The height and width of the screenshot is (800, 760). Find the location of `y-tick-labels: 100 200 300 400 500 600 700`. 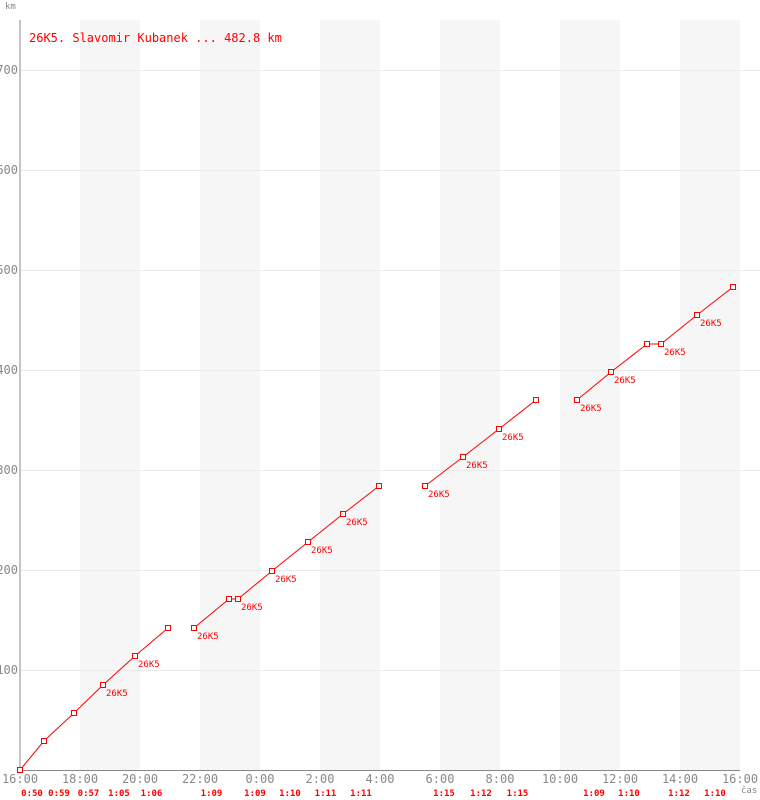

y-tick-labels: 100 200 300 400 500 600 700 is located at coordinates (9, 370).